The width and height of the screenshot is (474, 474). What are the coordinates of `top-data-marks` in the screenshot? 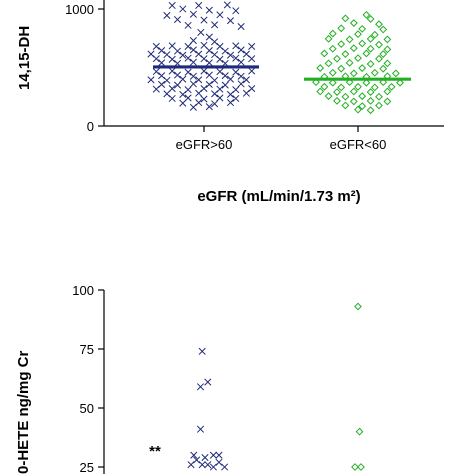 It's located at (279, 58).